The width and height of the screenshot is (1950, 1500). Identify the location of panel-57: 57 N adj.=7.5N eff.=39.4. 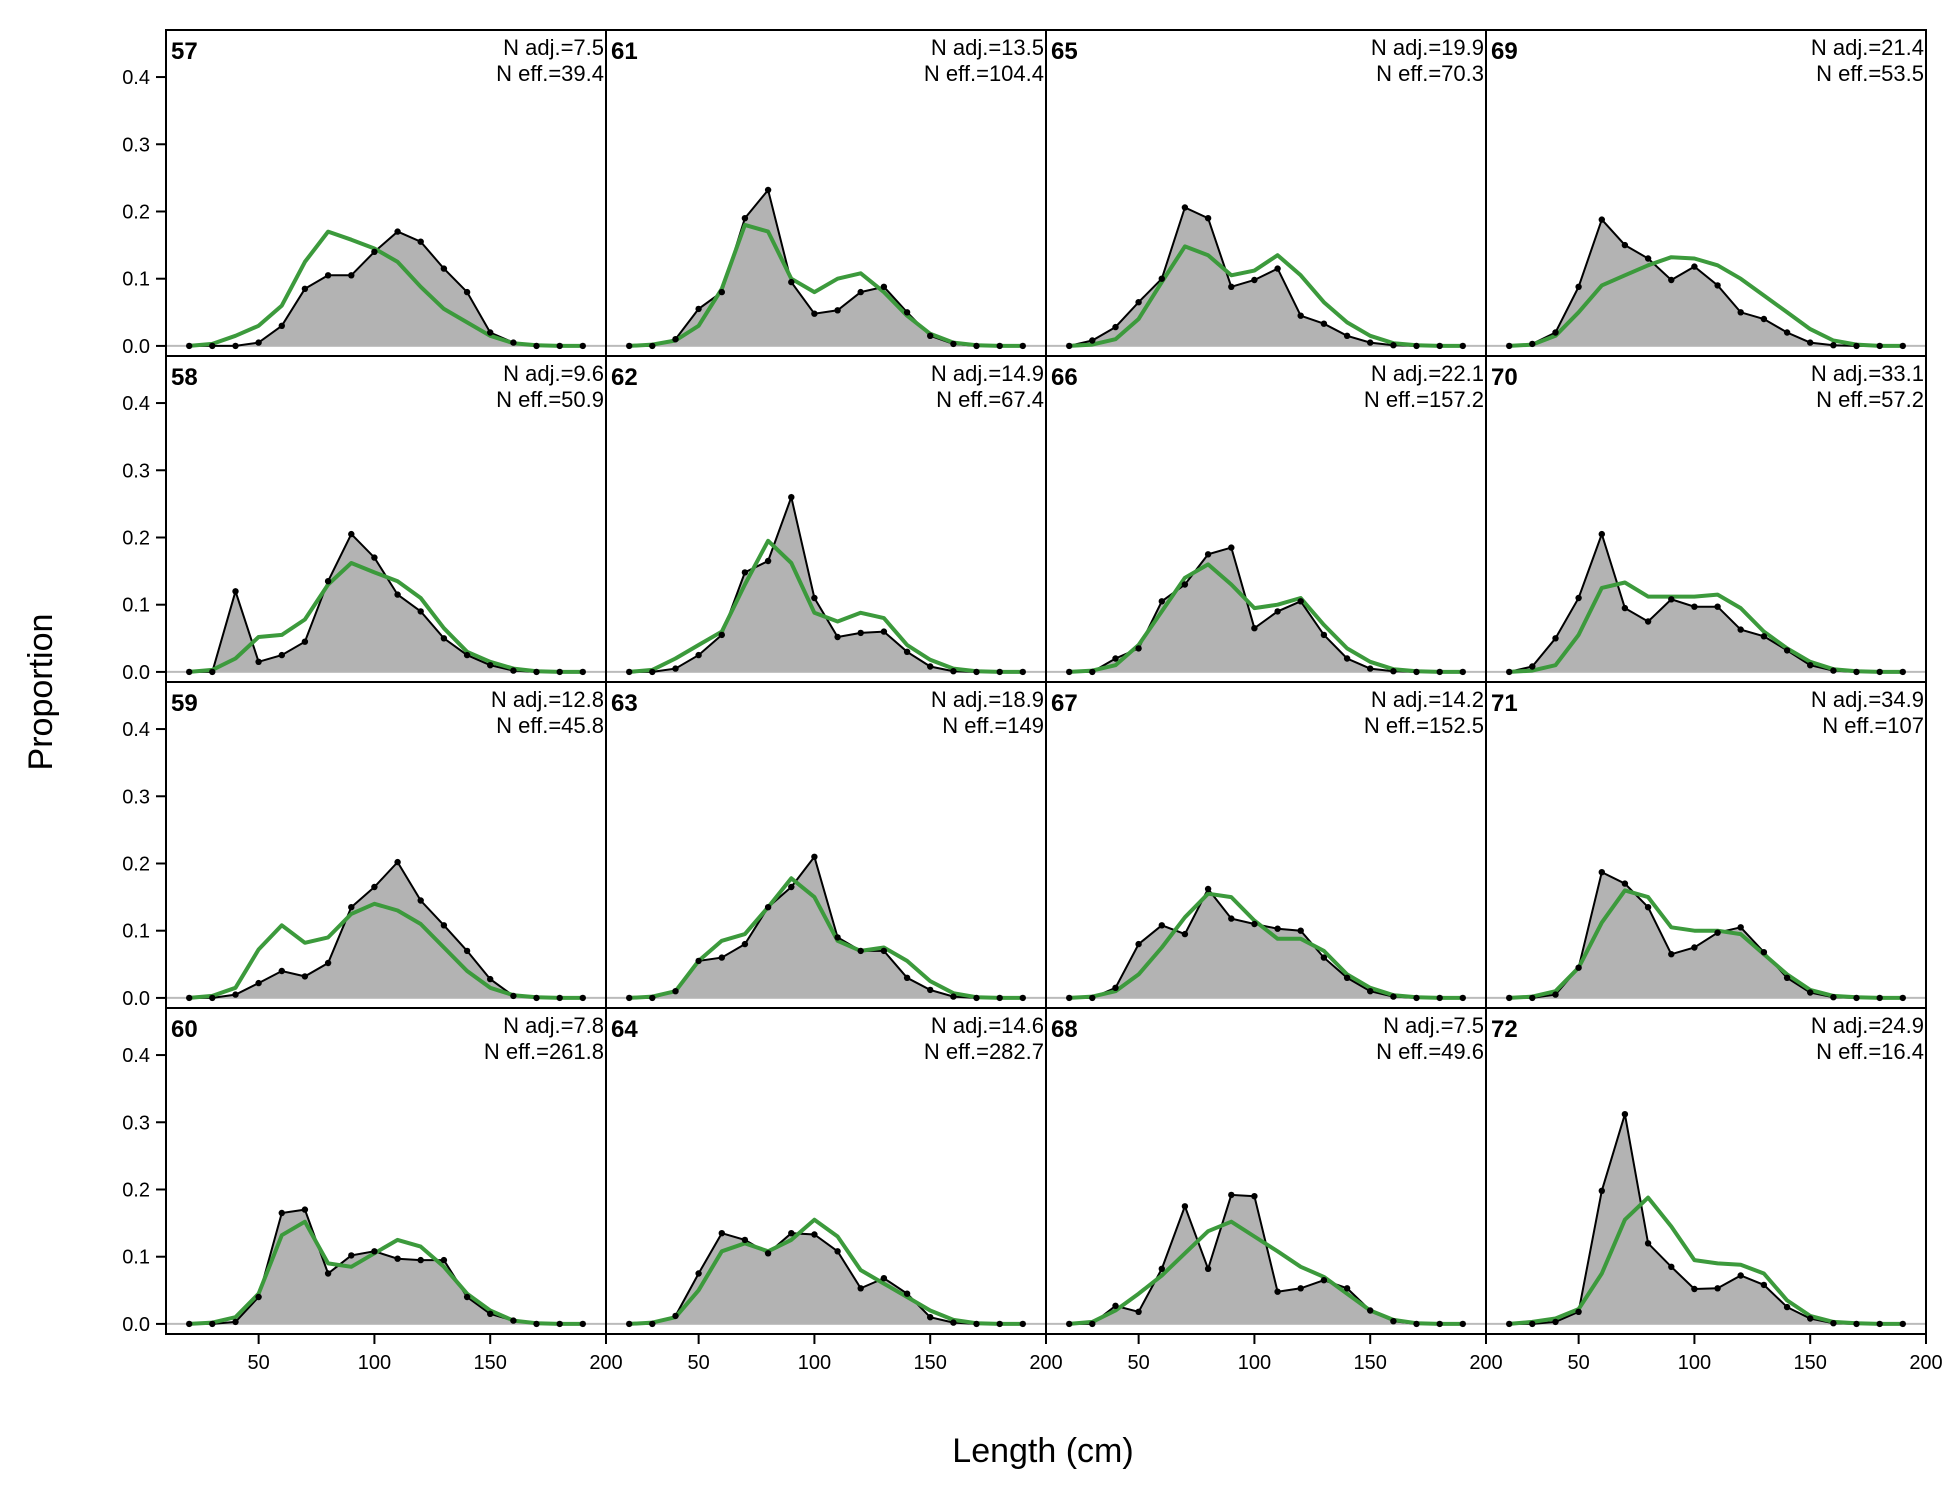
(386, 193).